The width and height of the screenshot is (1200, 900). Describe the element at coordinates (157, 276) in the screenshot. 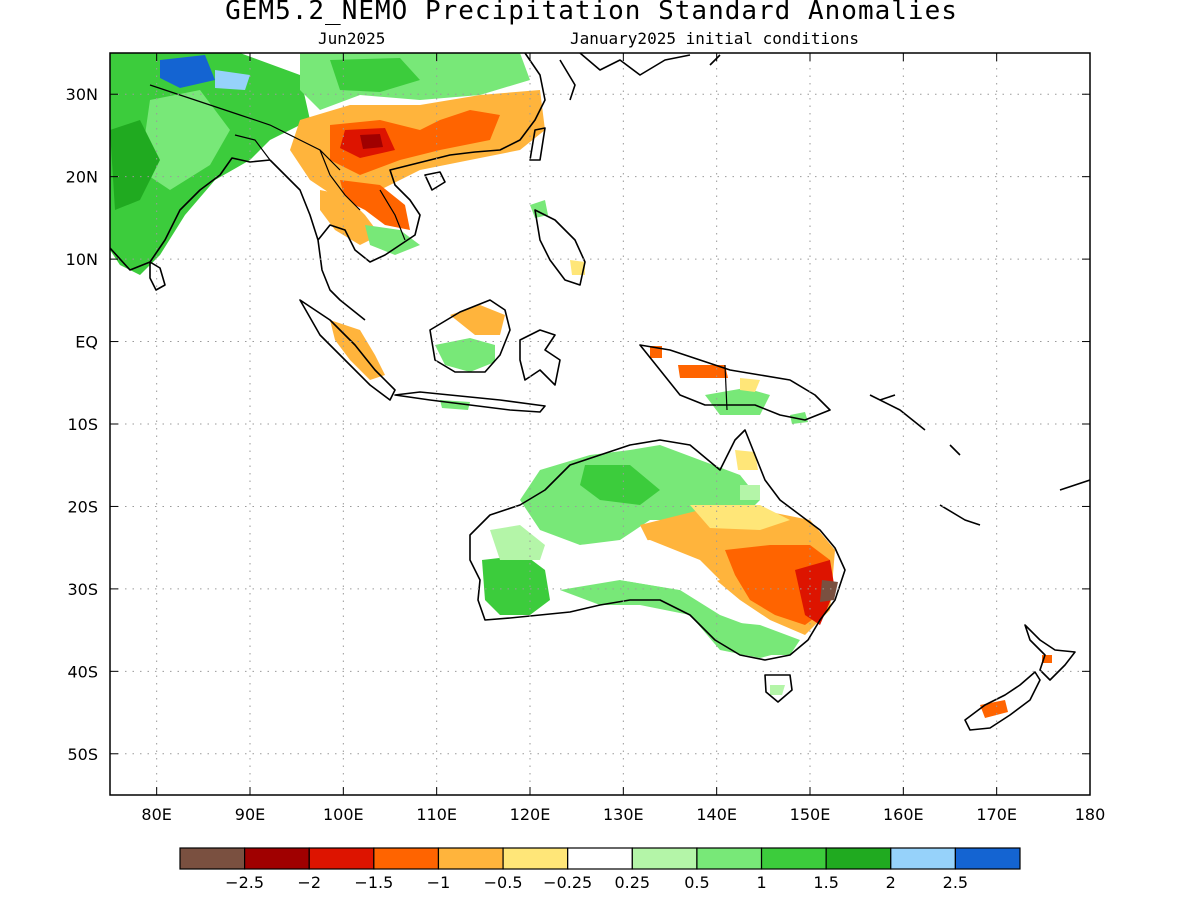

I see `coast-sri-lanka` at that location.